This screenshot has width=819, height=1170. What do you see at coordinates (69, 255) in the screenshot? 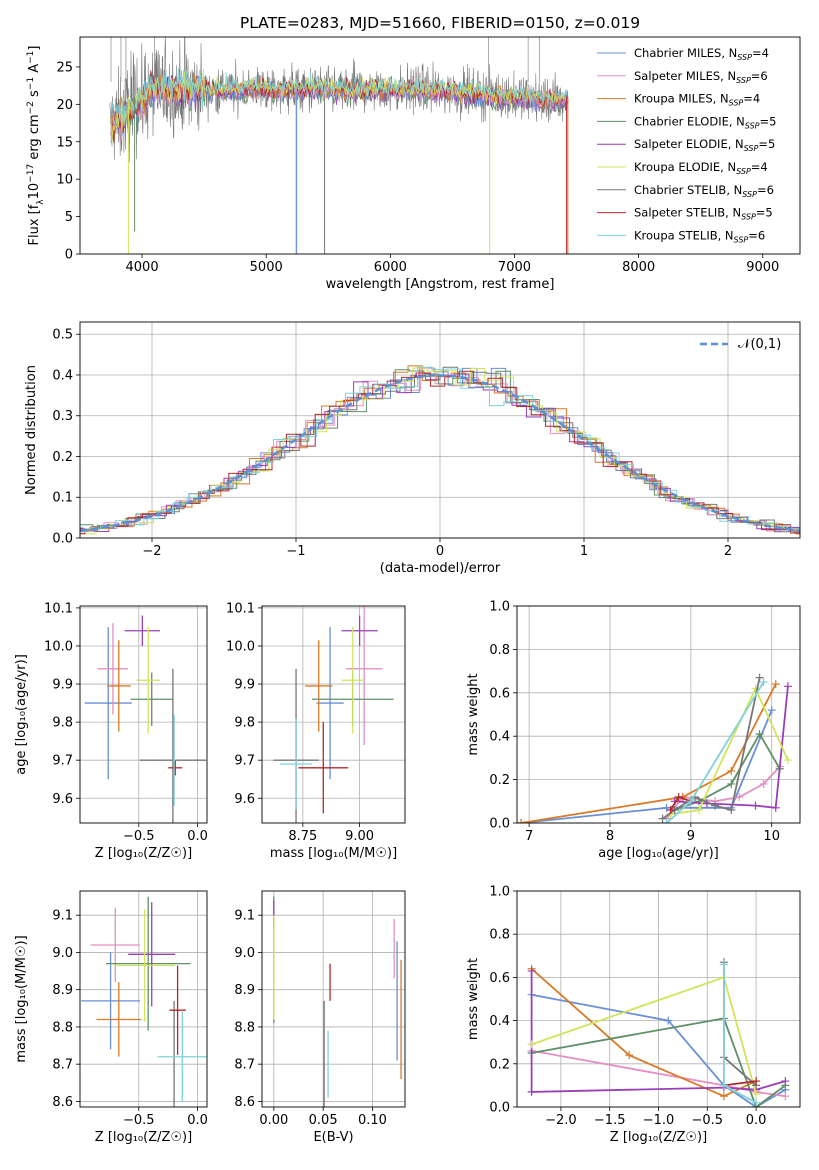
I see `spectrum-ytick-label: 0` at bounding box center [69, 255].